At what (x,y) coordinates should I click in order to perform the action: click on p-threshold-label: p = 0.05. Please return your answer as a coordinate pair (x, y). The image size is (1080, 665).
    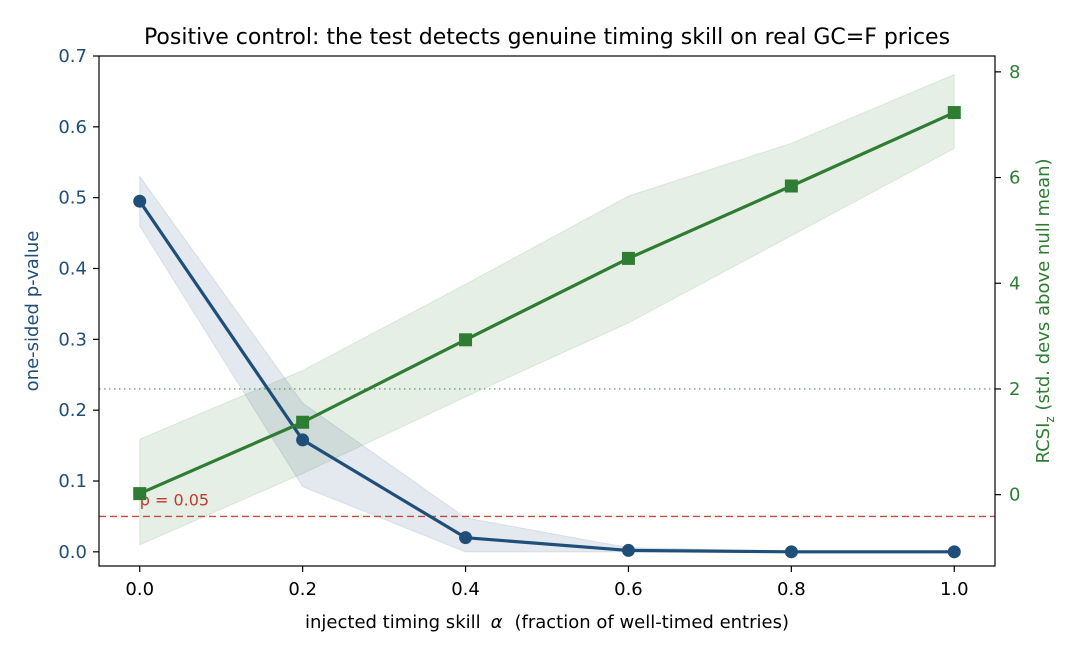
    Looking at the image, I should click on (174, 499).